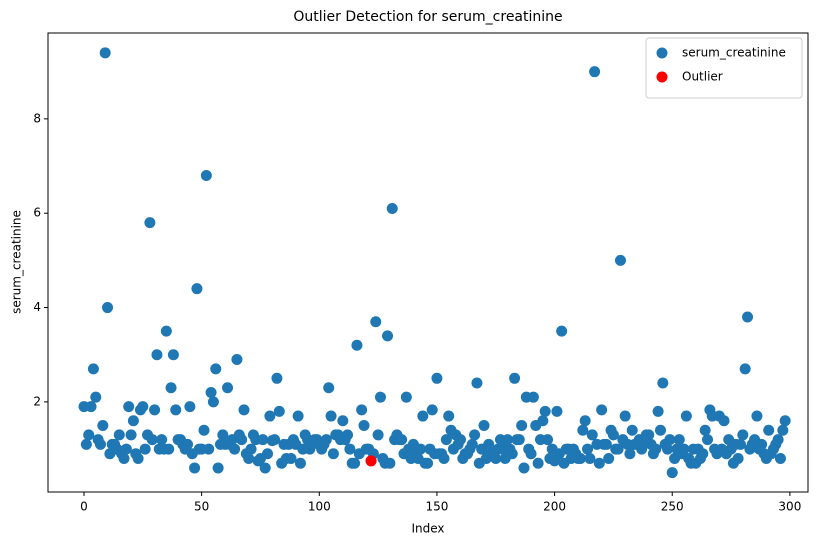 This screenshot has width=833, height=547. Describe the element at coordinates (427, 17) in the screenshot. I see `chart-title: Outlier Detection for serum_creatinine` at that location.